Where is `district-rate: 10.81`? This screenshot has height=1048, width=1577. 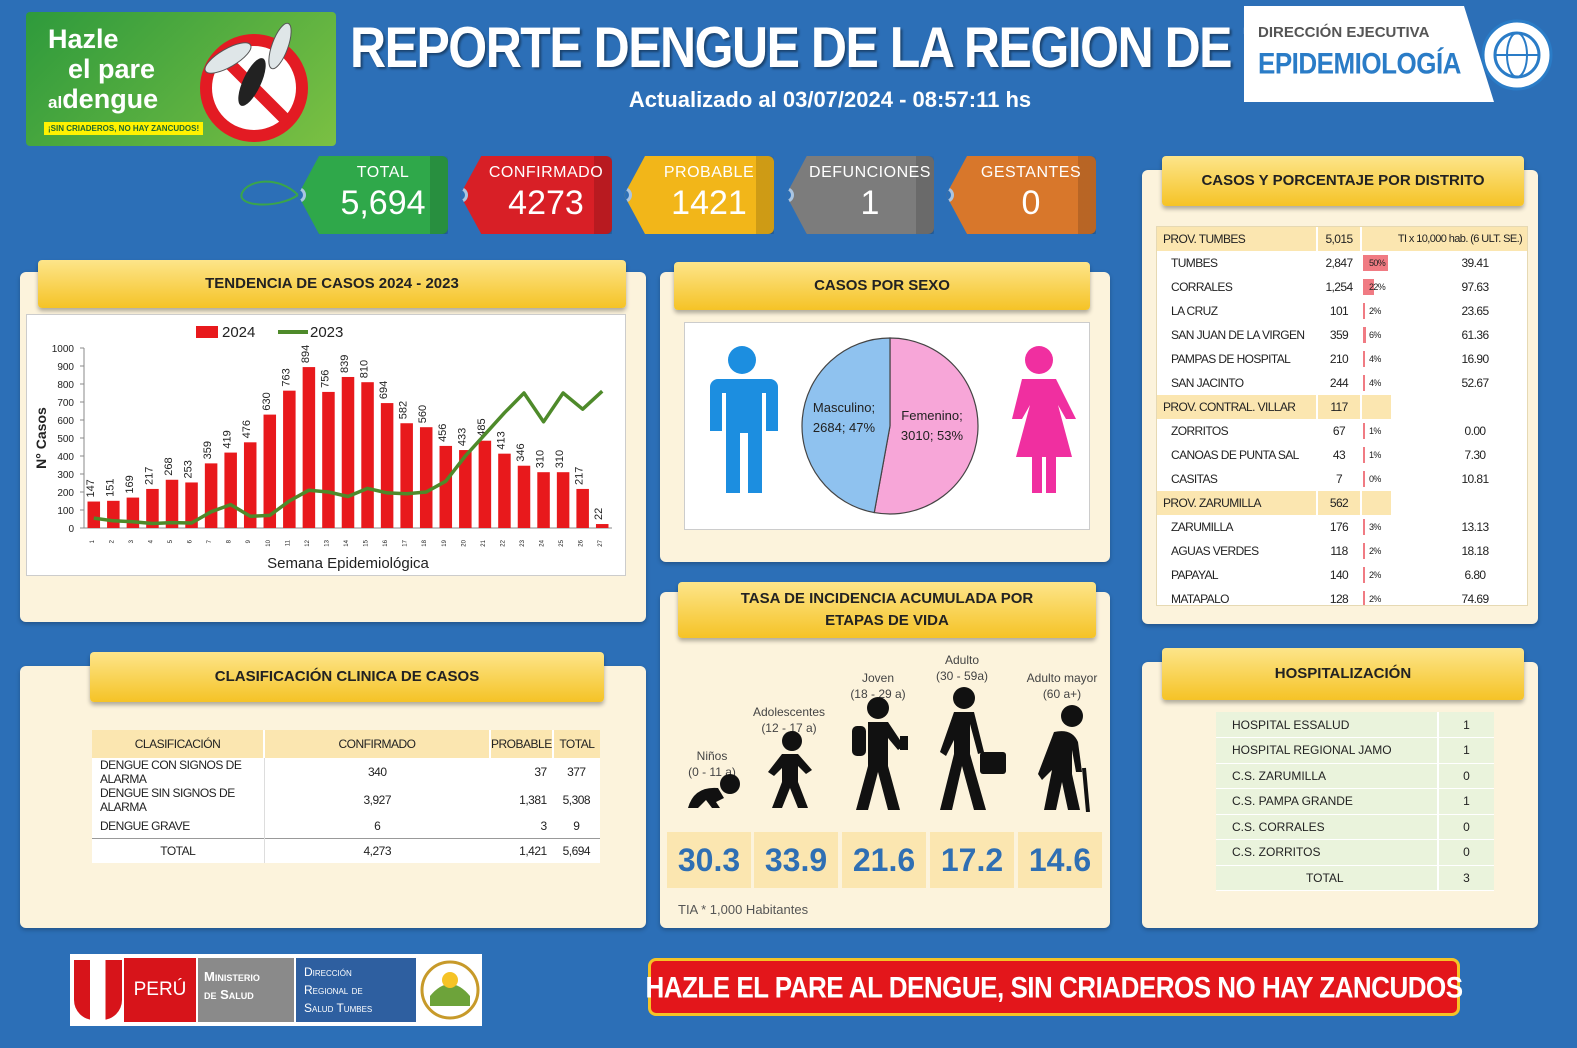
district-rate: 10.81 is located at coordinates (1475, 479).